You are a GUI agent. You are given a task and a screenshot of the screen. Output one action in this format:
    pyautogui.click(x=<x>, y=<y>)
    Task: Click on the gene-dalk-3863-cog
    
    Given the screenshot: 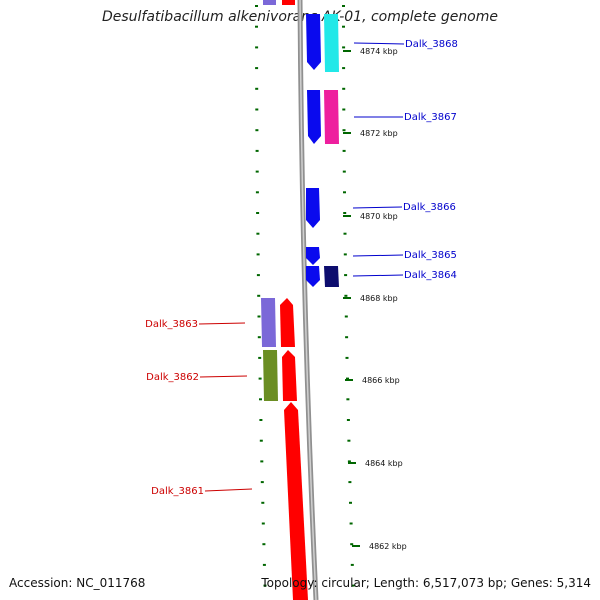 What is the action you would take?
    pyautogui.click(x=268, y=322)
    